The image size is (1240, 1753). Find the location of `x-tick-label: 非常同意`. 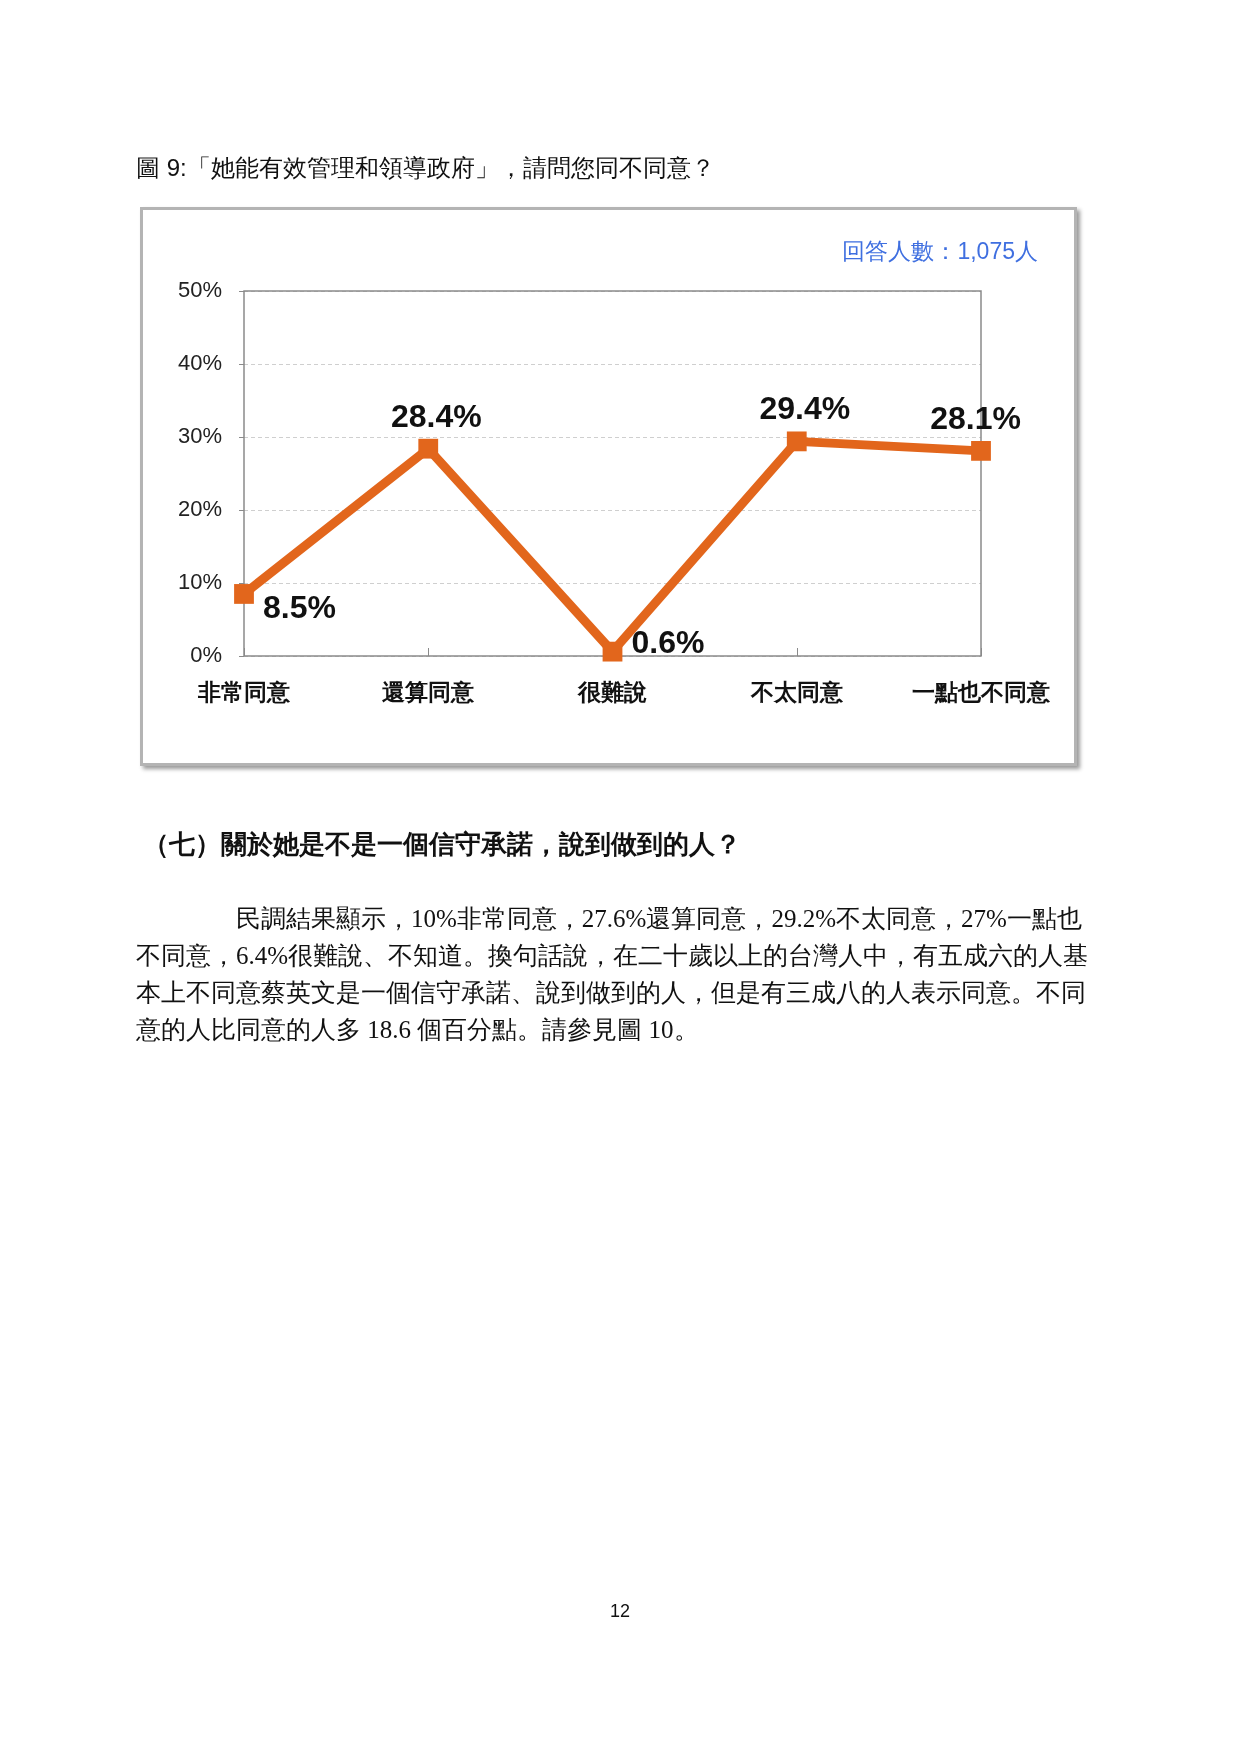

x-tick-label: 非常同意 is located at coordinates (244, 692).